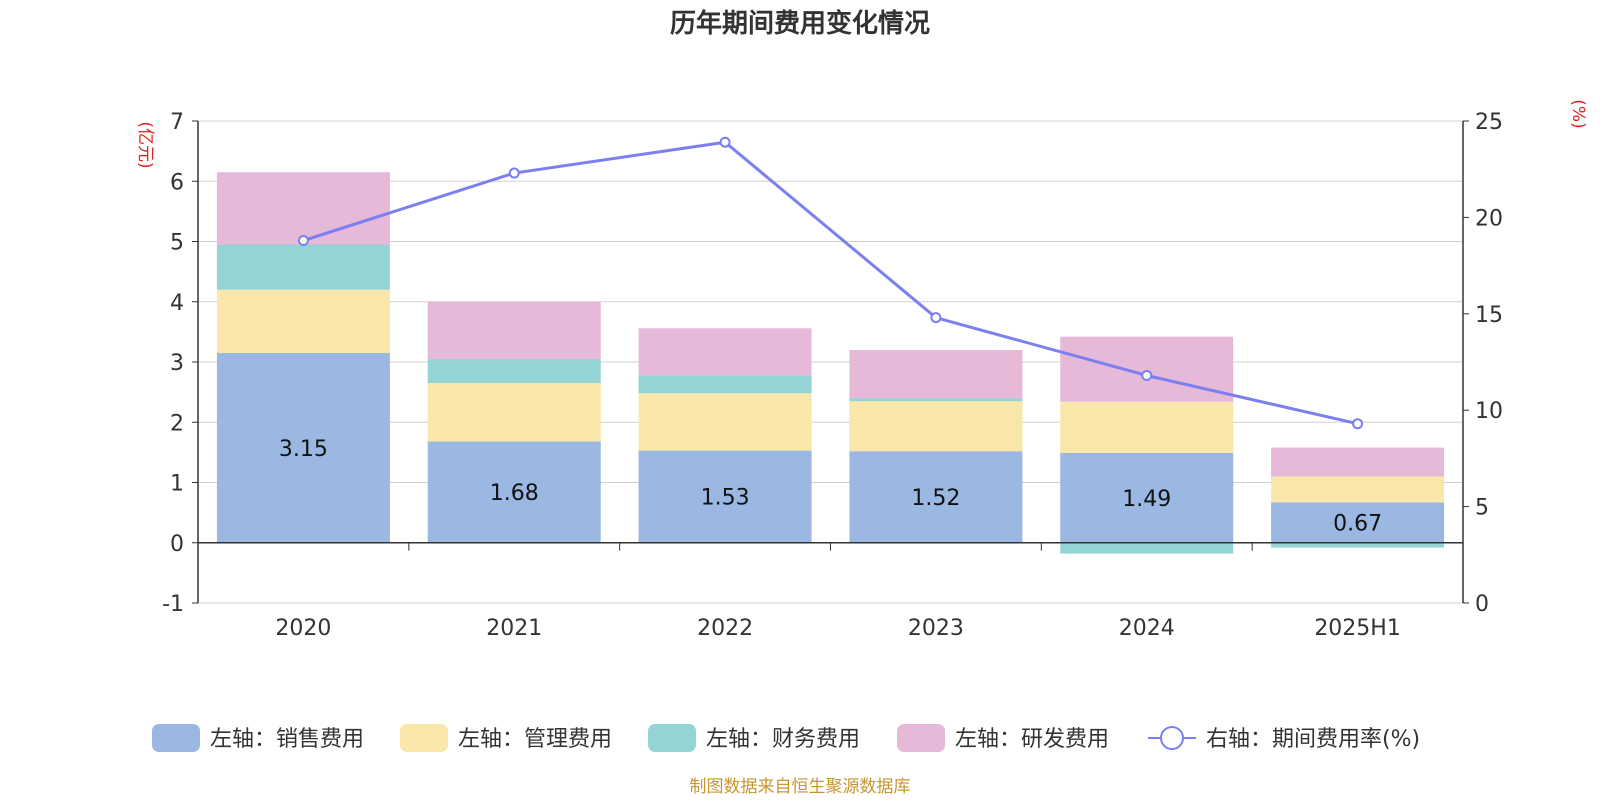 This screenshot has width=1600, height=800. What do you see at coordinates (287, 739) in the screenshot?
I see `legend-label: 左轴：销售费用` at bounding box center [287, 739].